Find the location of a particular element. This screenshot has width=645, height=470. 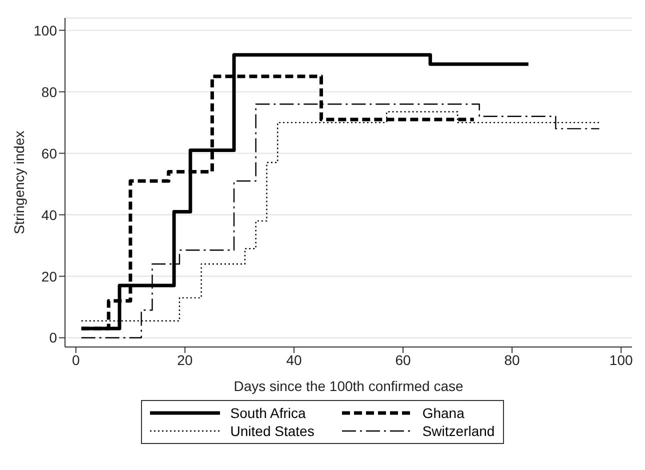

y-tick-label: 60 is located at coordinates (49, 153).